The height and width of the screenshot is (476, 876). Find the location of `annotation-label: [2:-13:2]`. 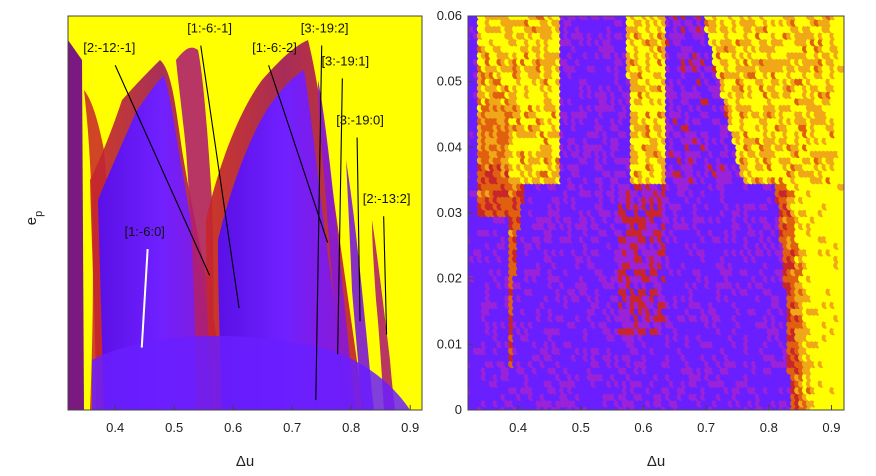

annotation-label: [2:-13:2] is located at coordinates (387, 198).